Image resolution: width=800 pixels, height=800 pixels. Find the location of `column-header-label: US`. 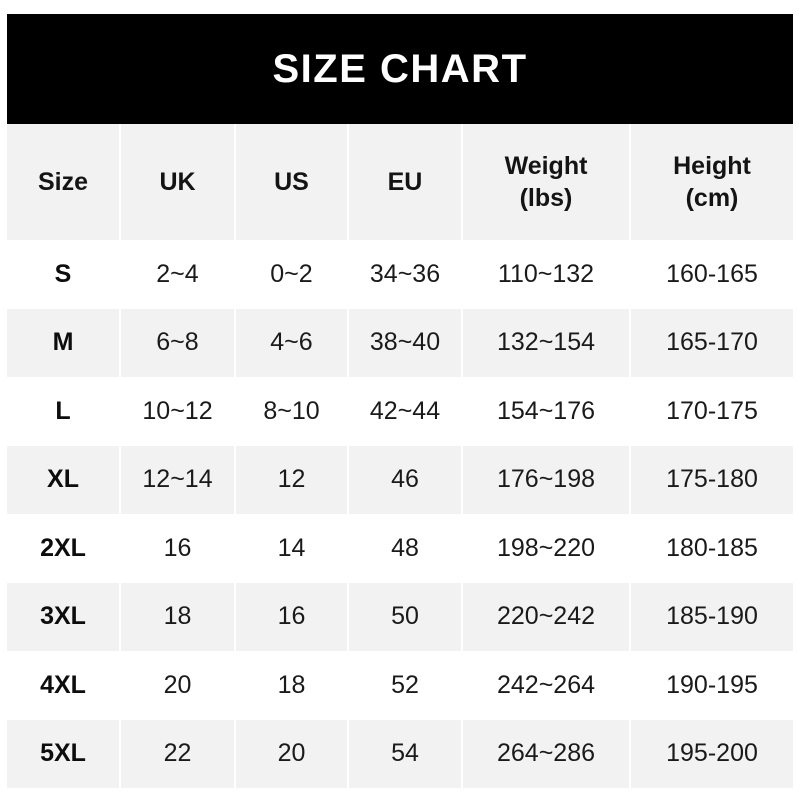

column-header-label: US is located at coordinates (291, 182).